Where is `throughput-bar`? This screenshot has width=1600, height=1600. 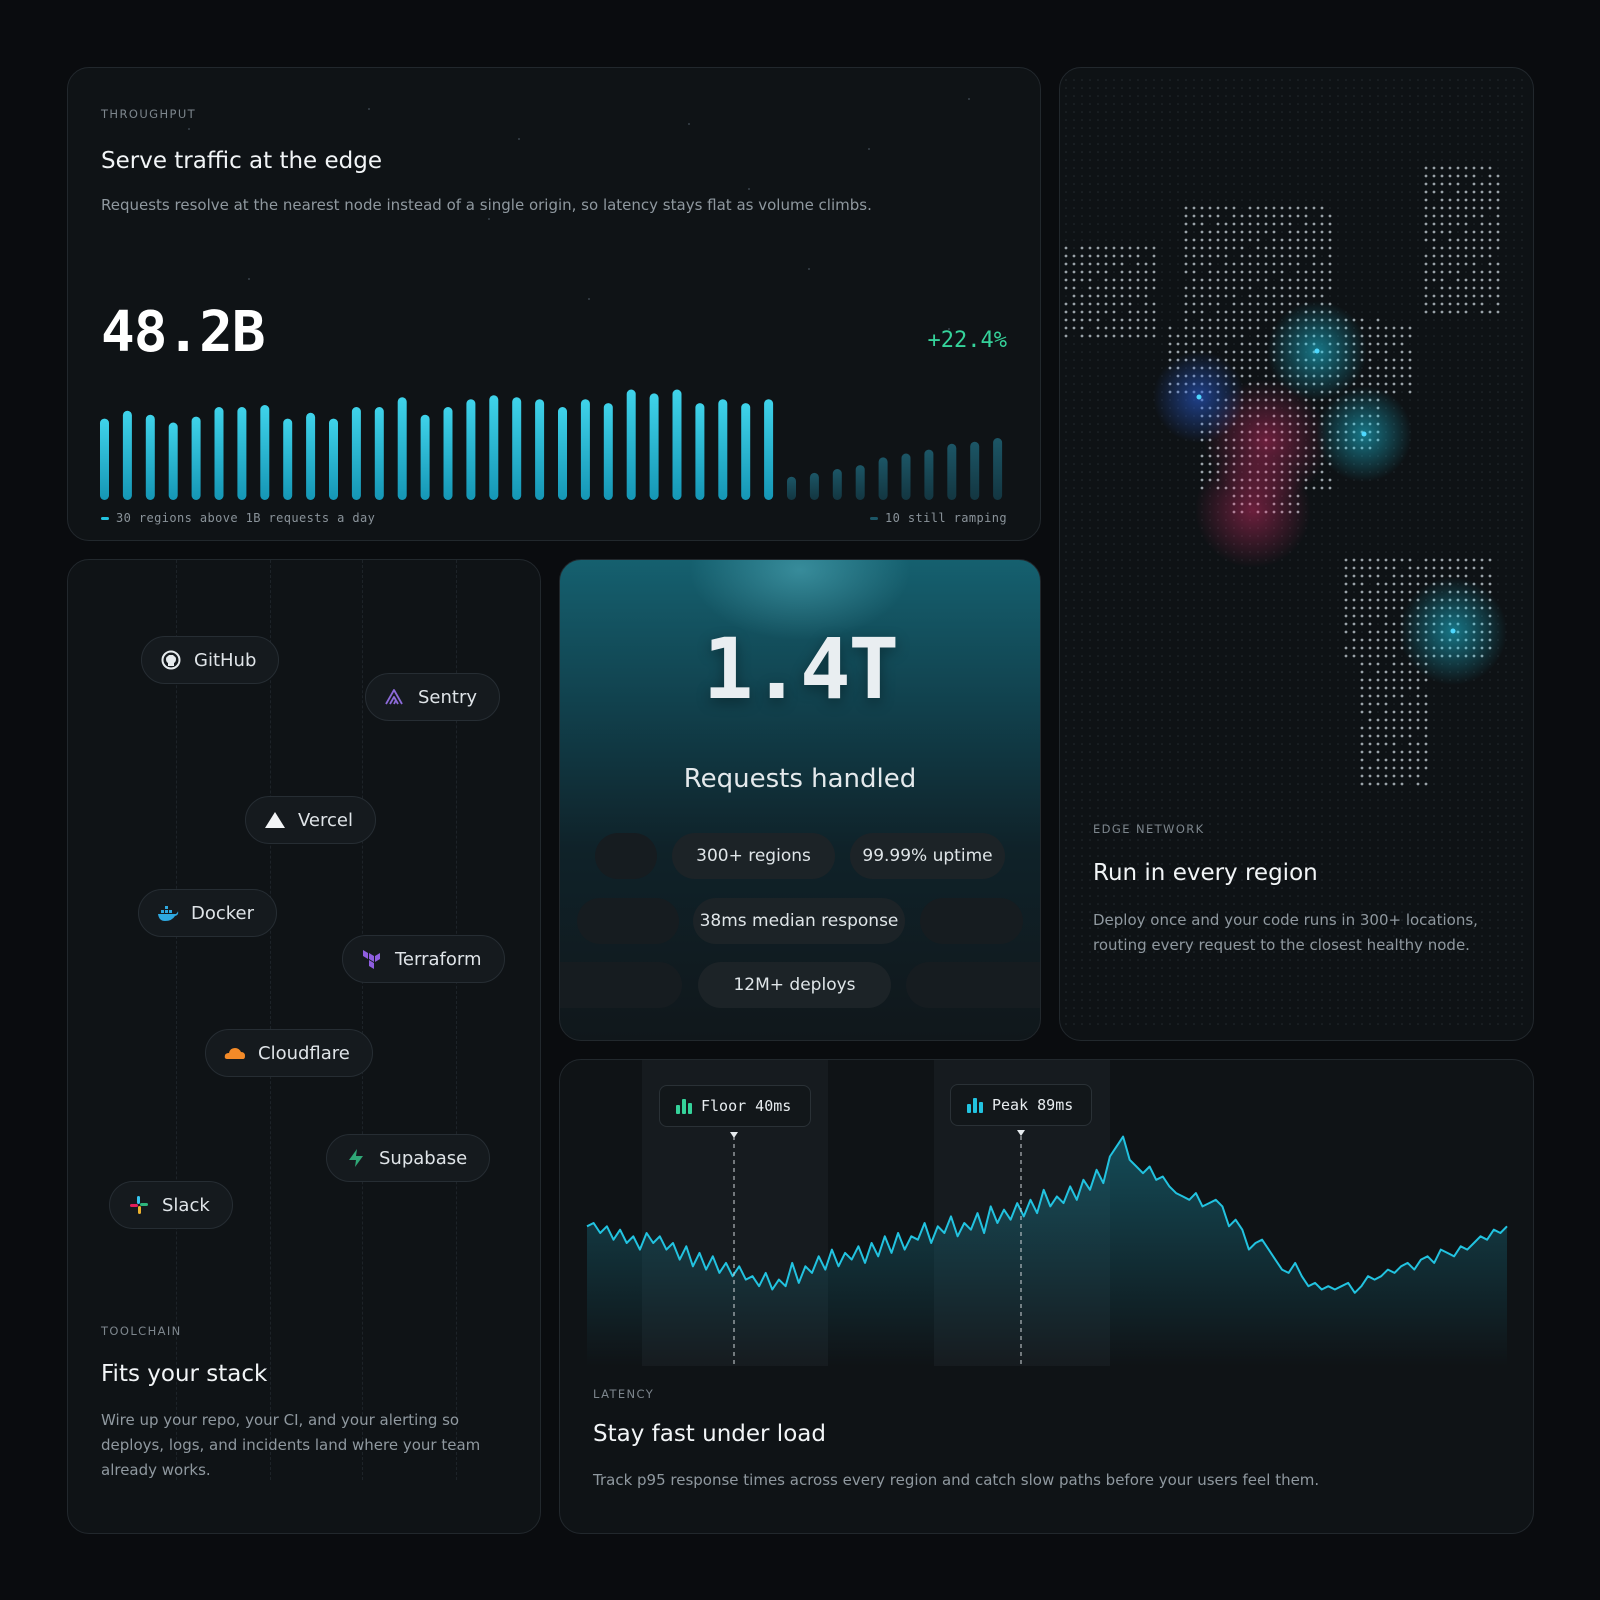
throughput-bar is located at coordinates (471, 449).